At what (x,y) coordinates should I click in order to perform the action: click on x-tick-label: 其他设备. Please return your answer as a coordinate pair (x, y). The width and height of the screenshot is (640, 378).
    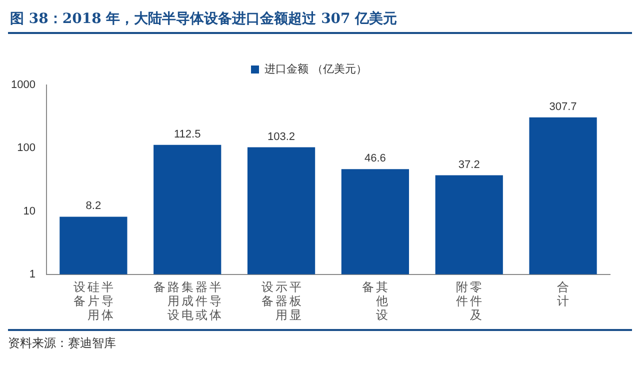
    Looking at the image, I should click on (375, 302).